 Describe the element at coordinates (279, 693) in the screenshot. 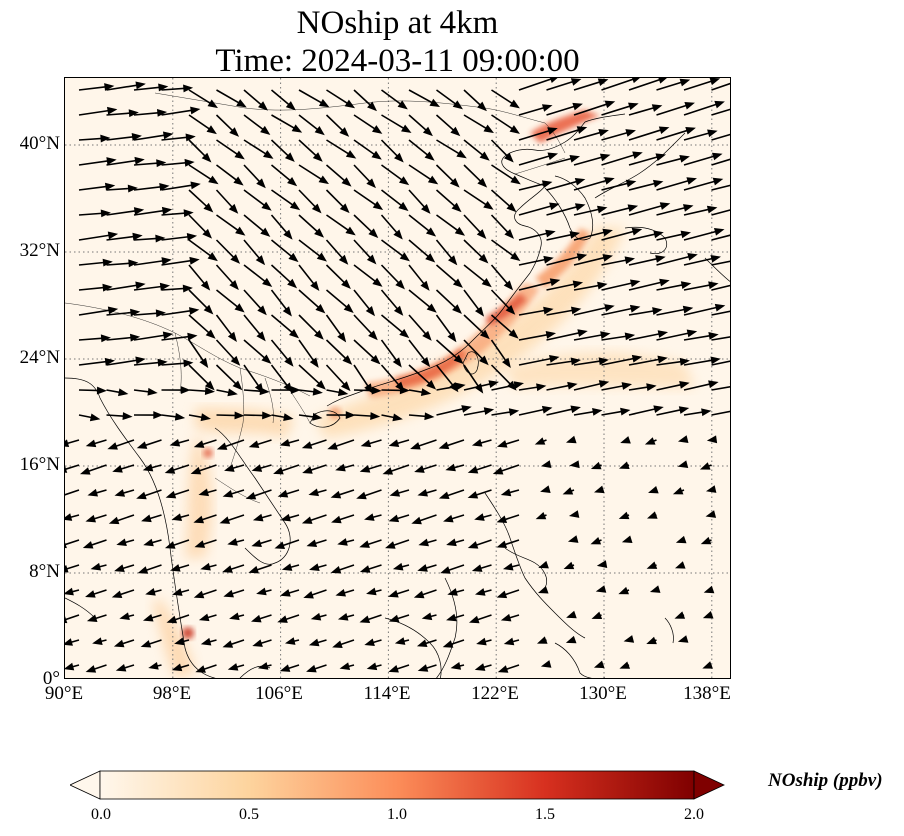

I see `x-tick-label: 106°E` at that location.